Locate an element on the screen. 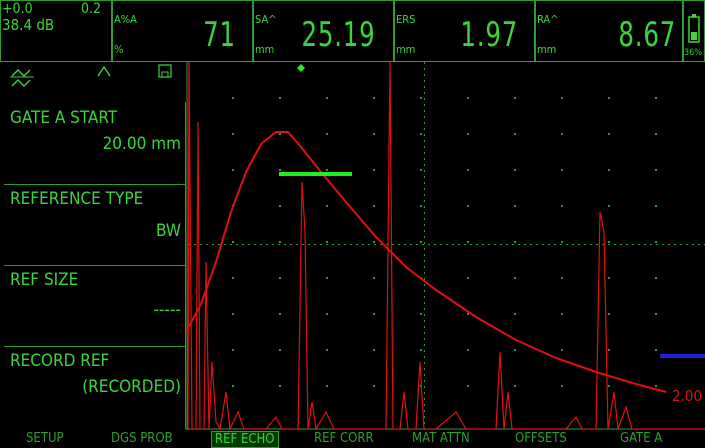  menu-item-value: (RECORDED) is located at coordinates (131, 387).